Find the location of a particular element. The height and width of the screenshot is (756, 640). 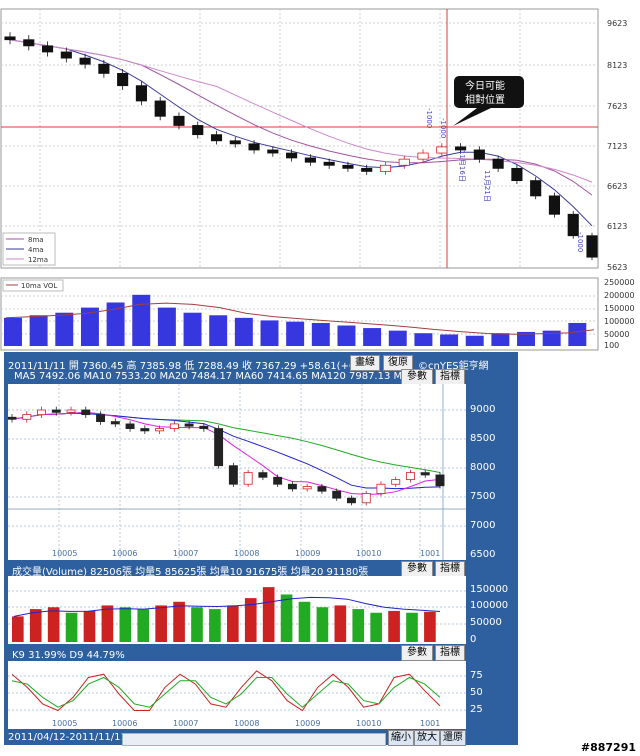

draw-line-button: 畫線 is located at coordinates (365, 363).